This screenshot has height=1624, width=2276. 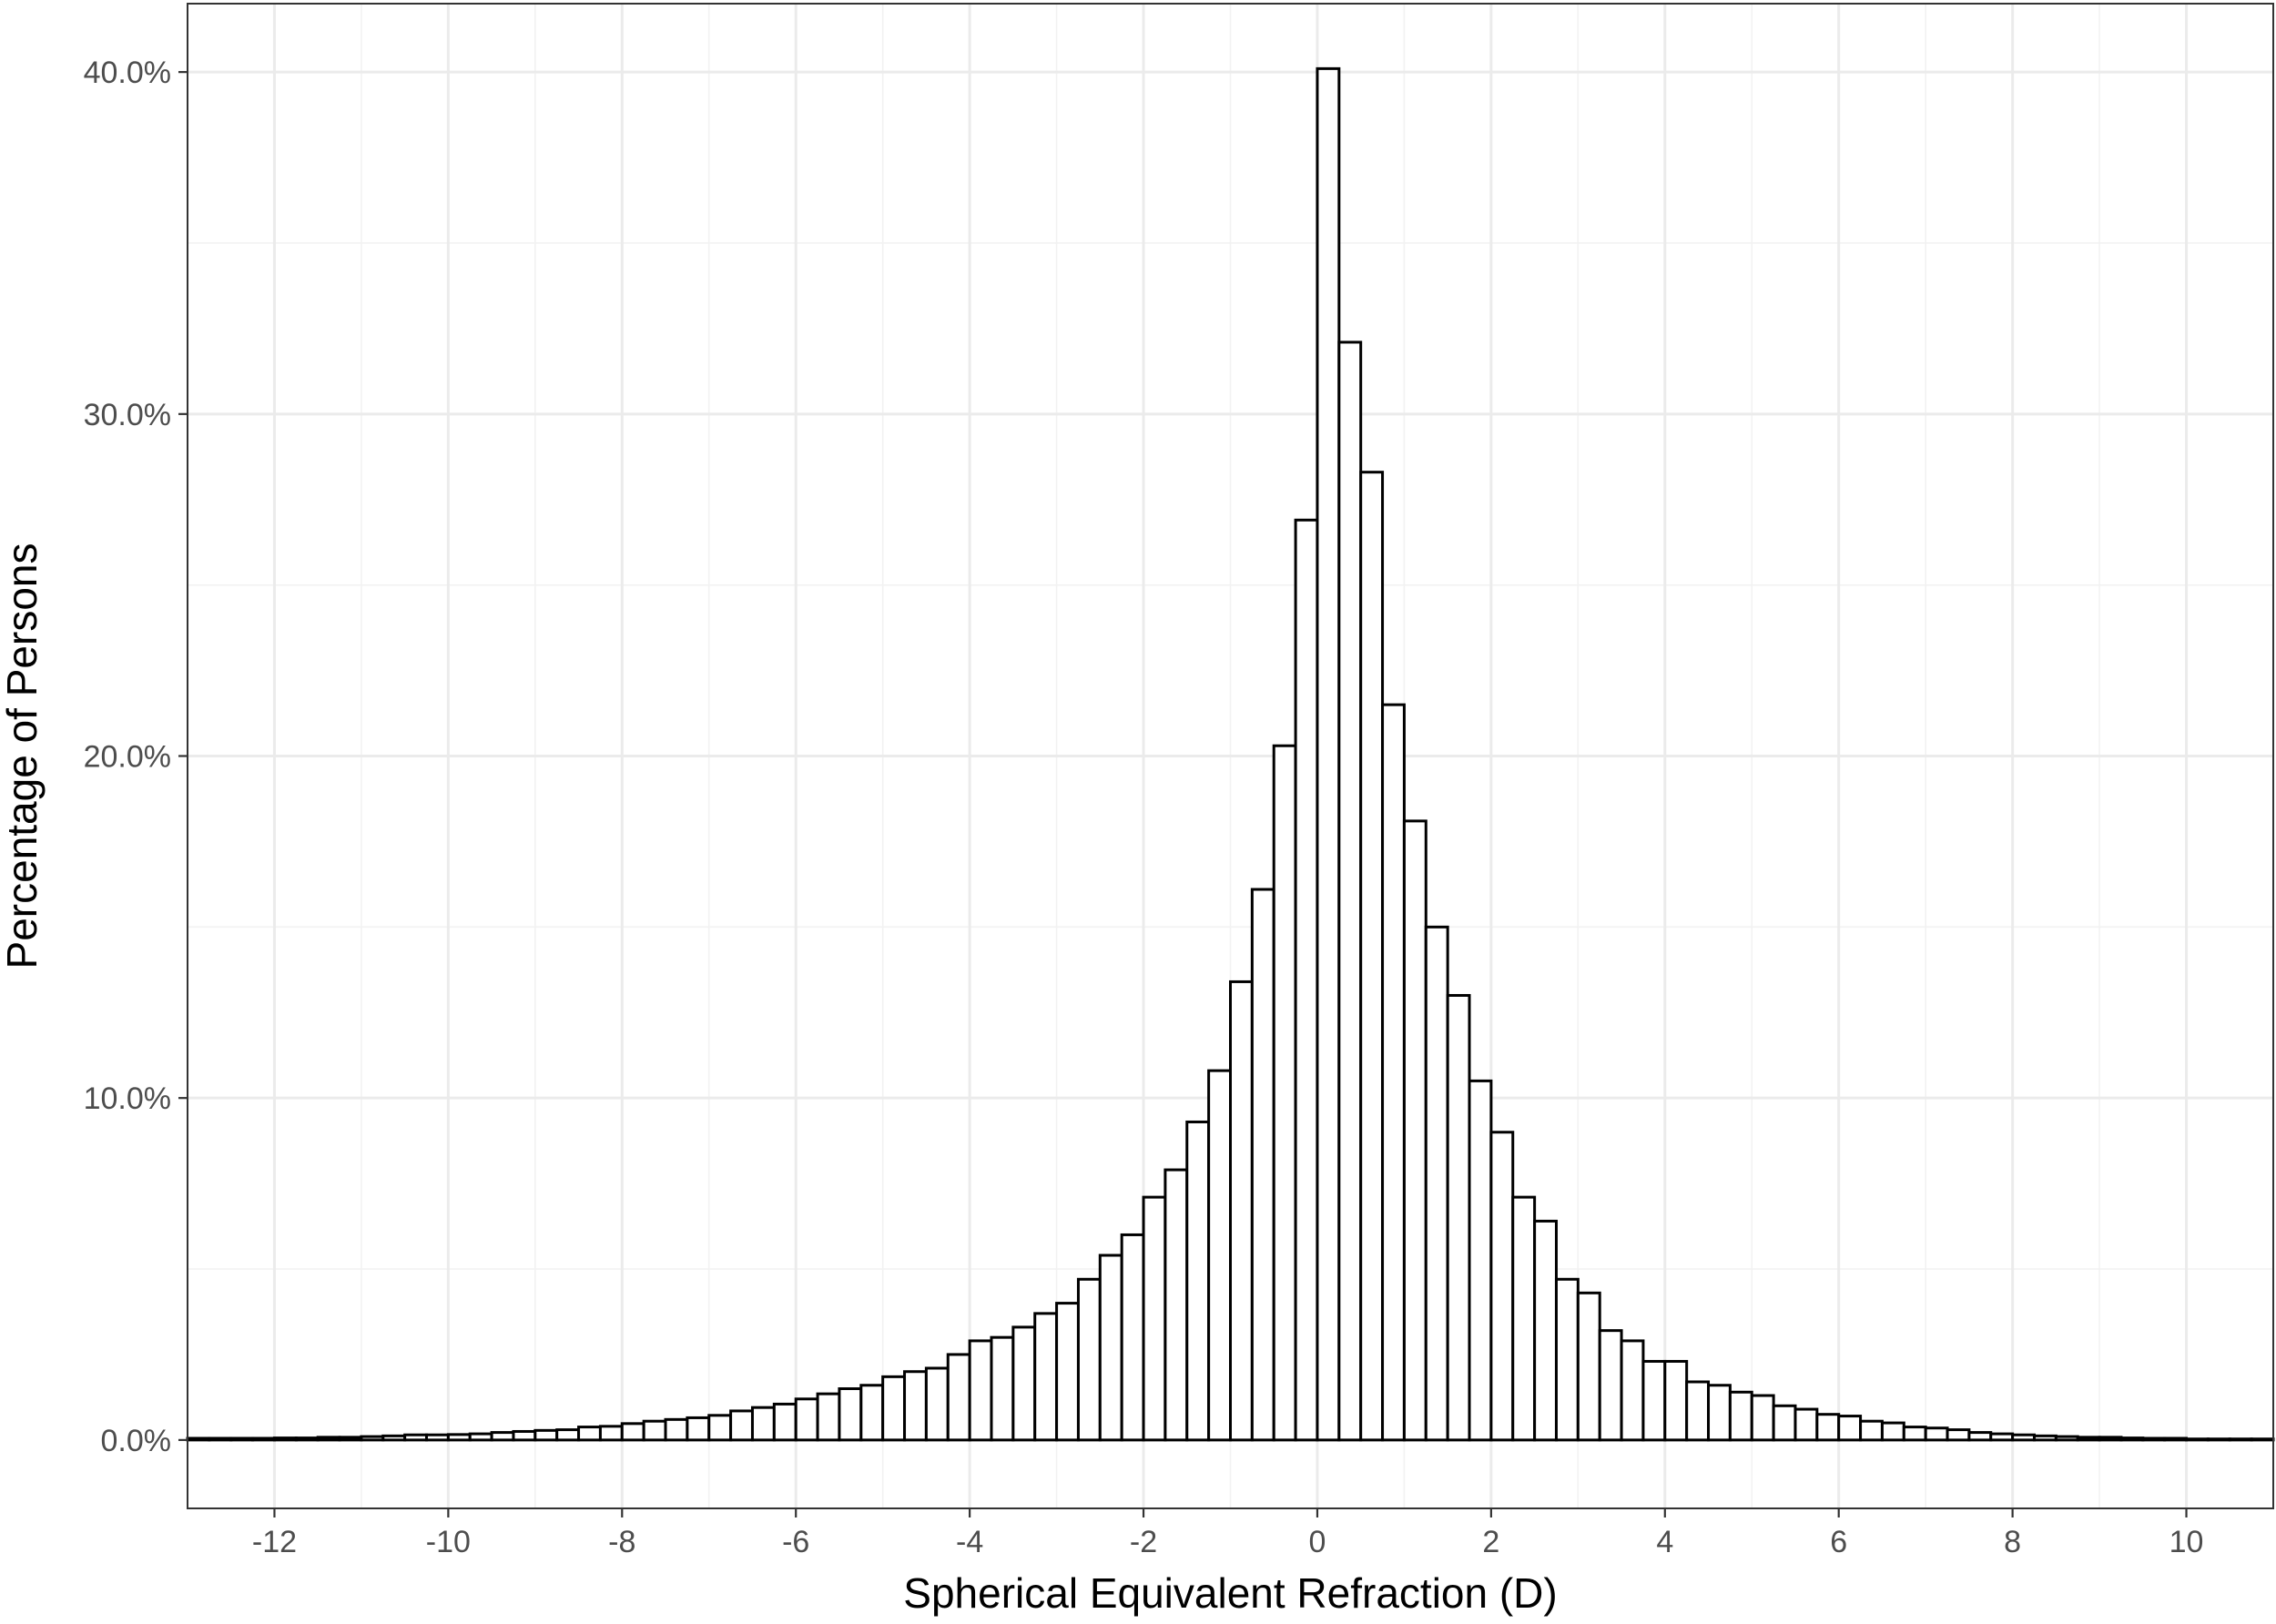 I want to click on y-tick-label: 20.0%, so click(x=127, y=758).